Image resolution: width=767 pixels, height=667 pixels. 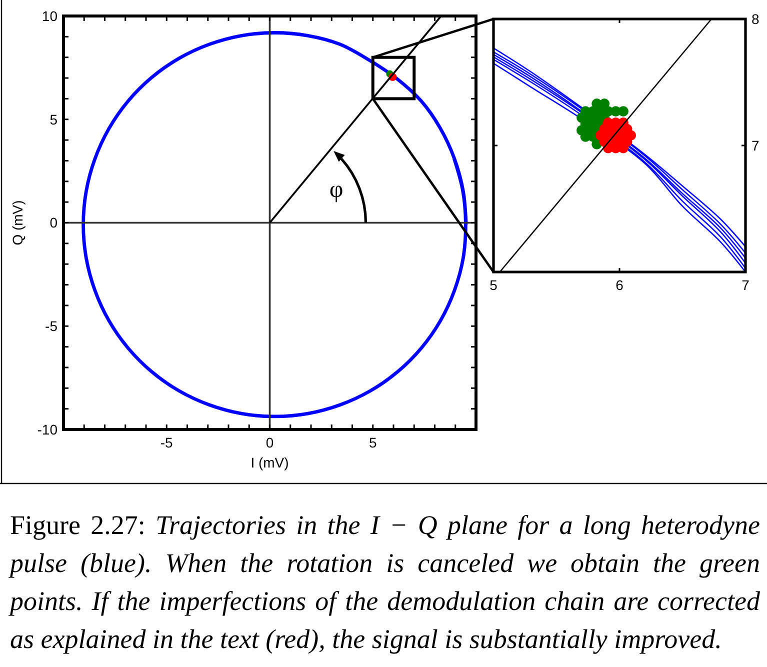 I want to click on x-axis-title: I (mV), so click(x=269, y=462).